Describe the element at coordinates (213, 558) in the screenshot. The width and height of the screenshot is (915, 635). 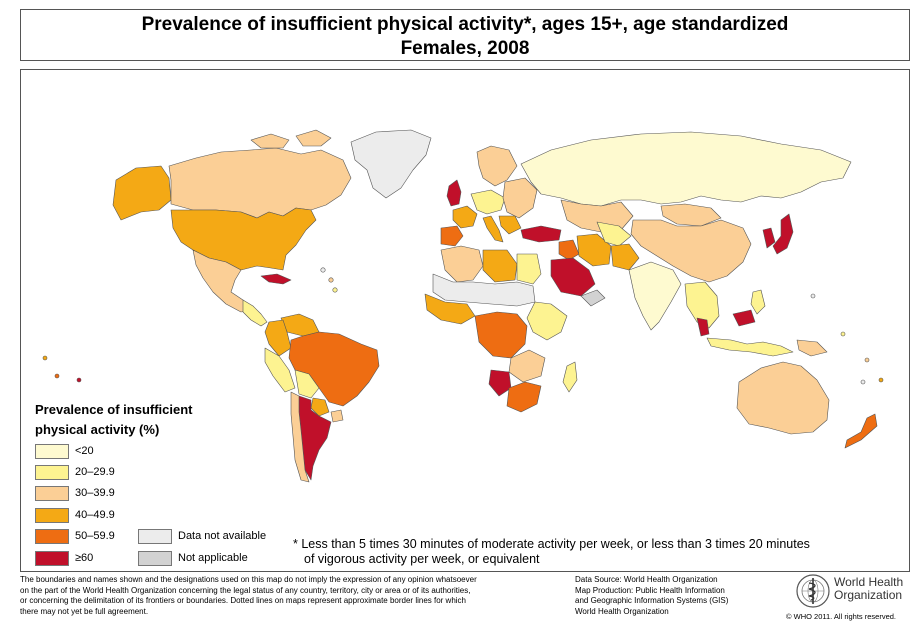
I see `legend-label: Not applicable` at that location.